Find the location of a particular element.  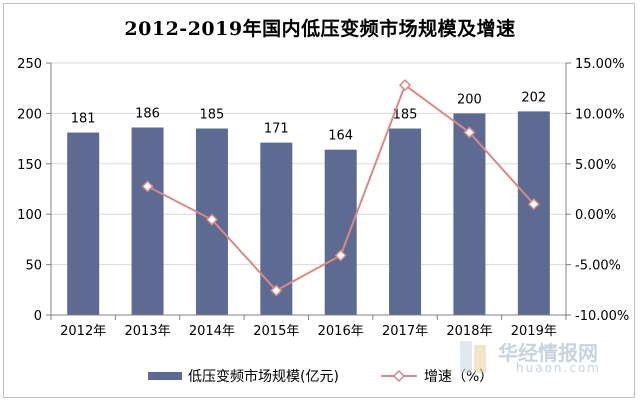

legend-label-bar: 低压变频市场规模(亿元) is located at coordinates (263, 377).